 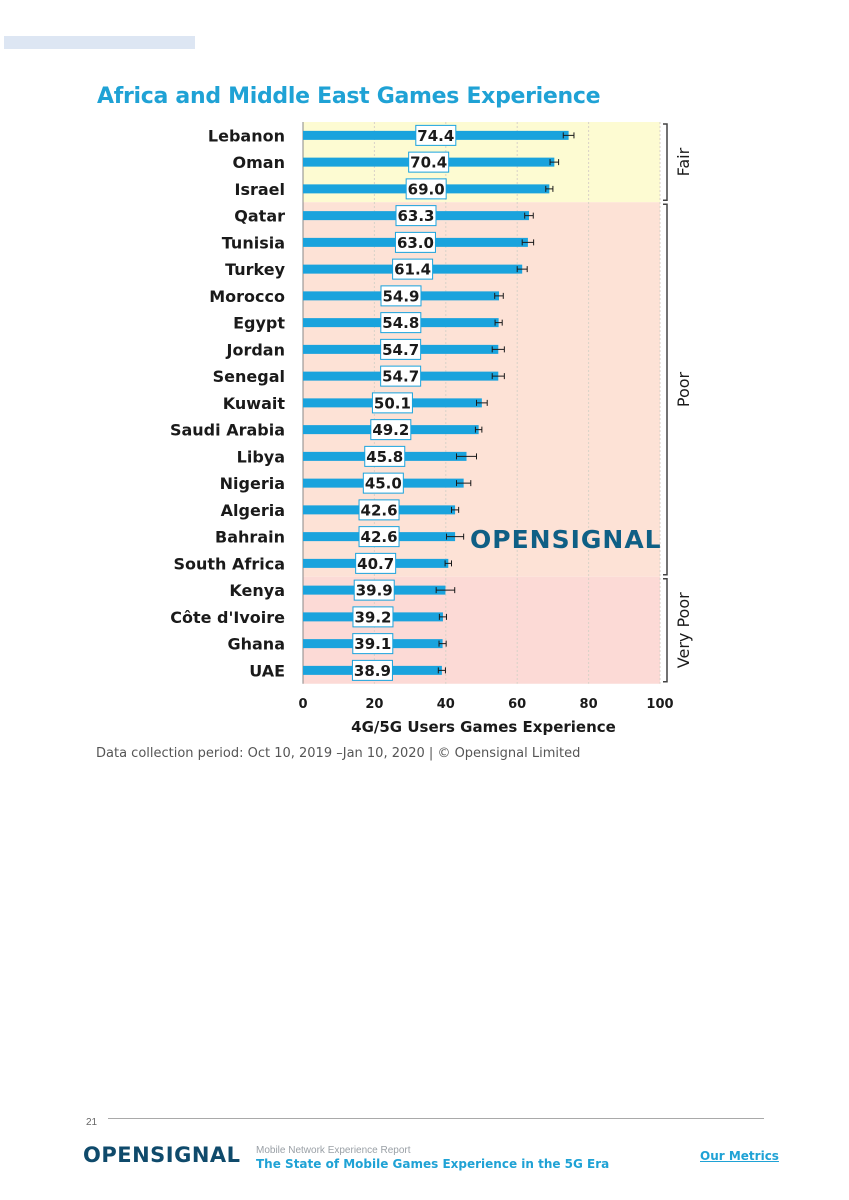 I want to click on band-label: Poor, so click(x=683, y=389).